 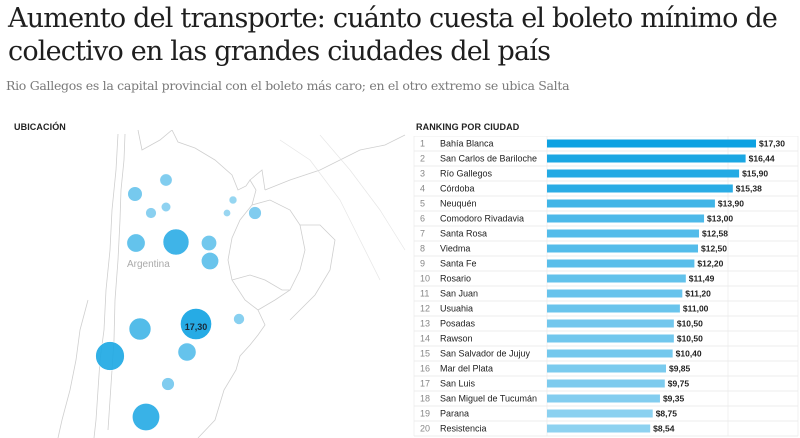 What do you see at coordinates (459, 294) in the screenshot?
I see `city-name: San Juan` at bounding box center [459, 294].